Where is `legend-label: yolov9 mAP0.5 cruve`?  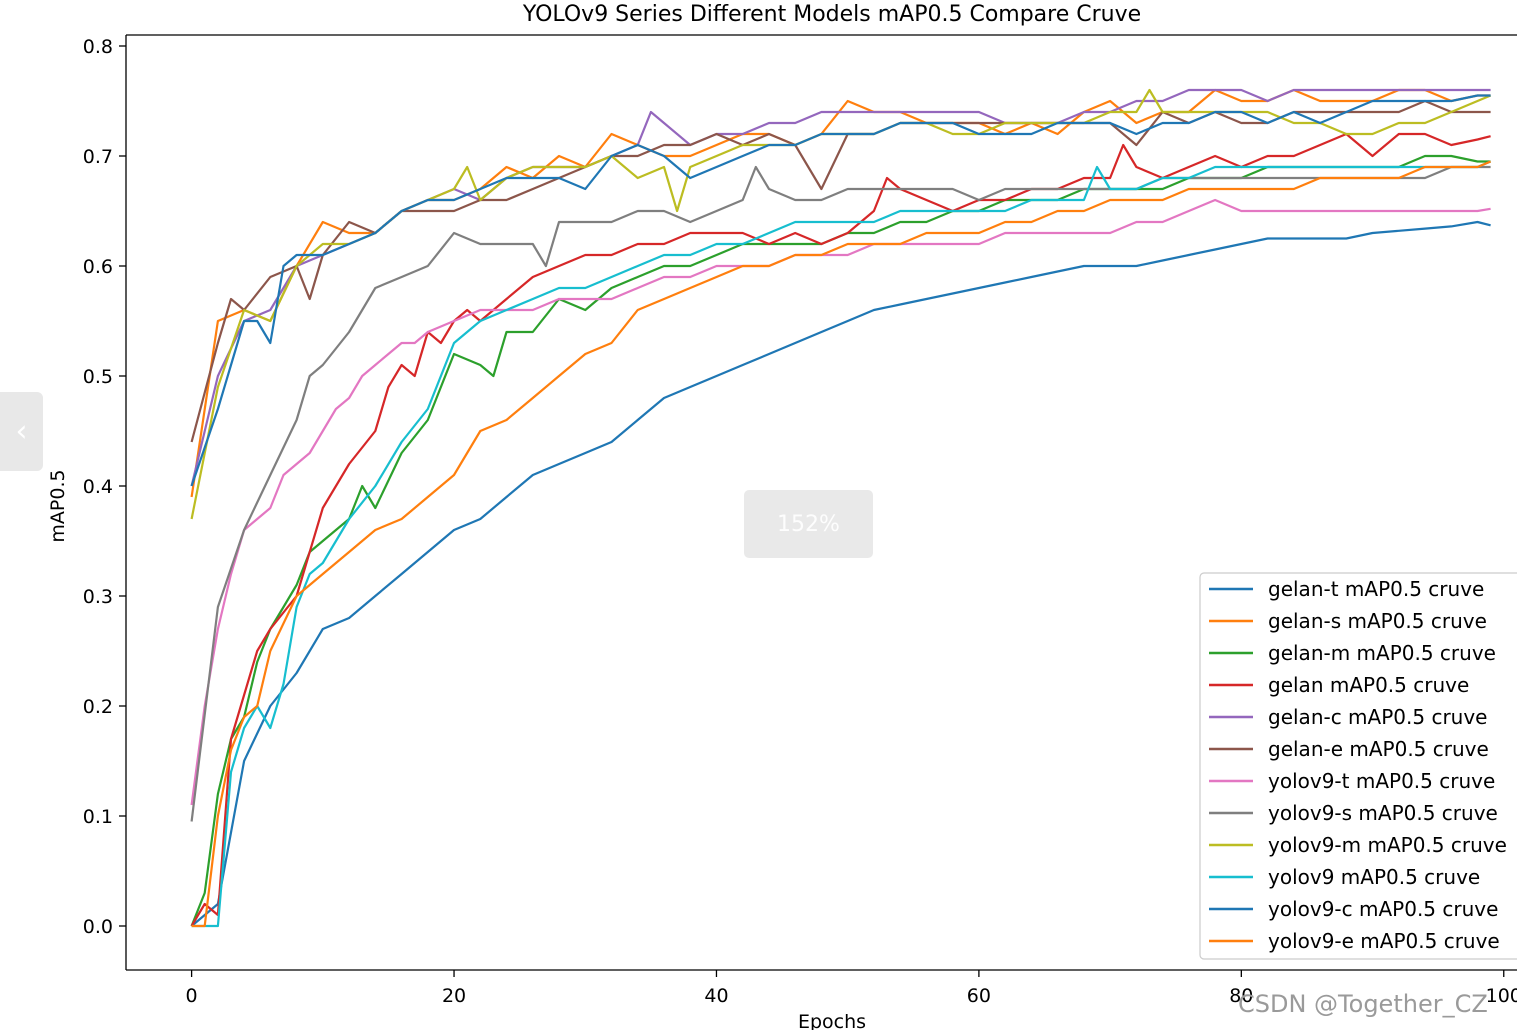 legend-label: yolov9 mAP0.5 cruve is located at coordinates (1374, 877).